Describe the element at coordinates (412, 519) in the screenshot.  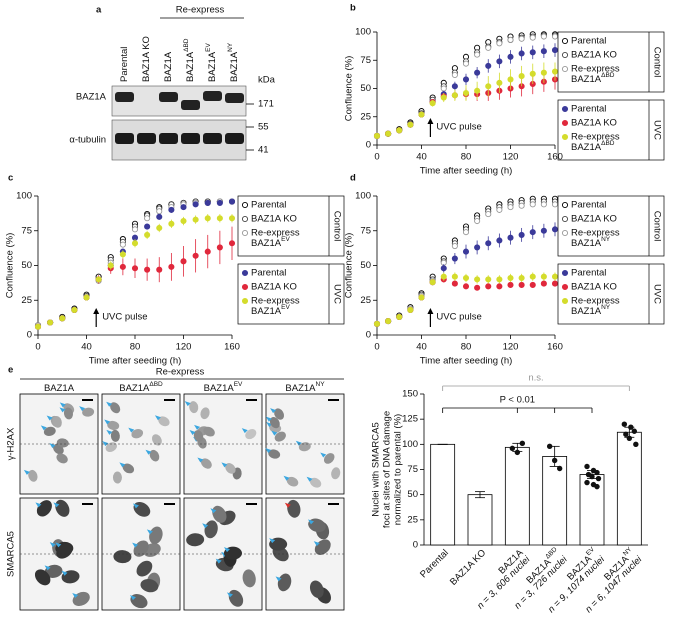
I see `y-tick-label: 25` at that location.